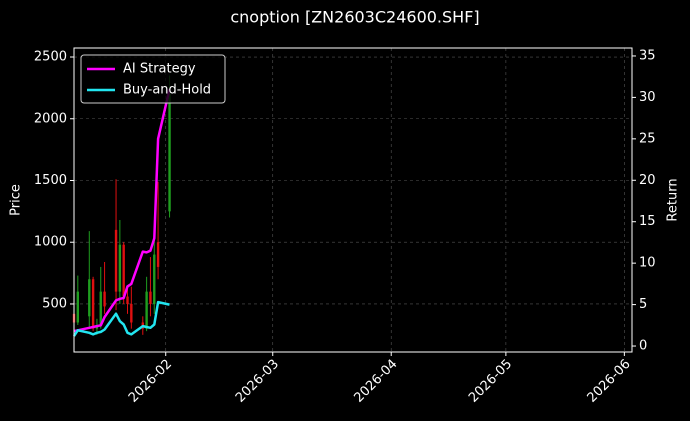  I want to click on legend-label: Buy-and-Hold, so click(167, 90).